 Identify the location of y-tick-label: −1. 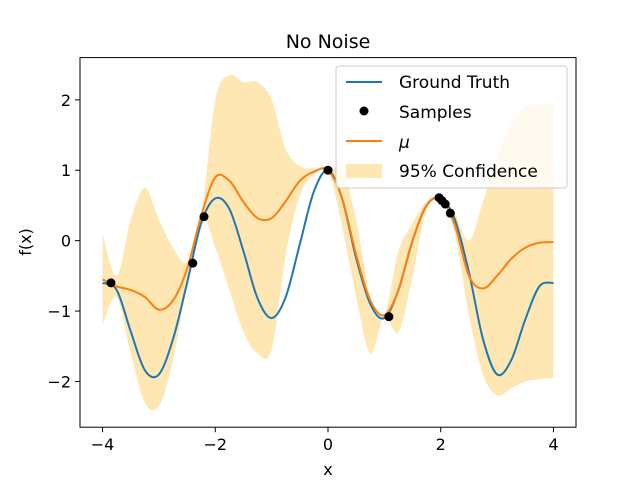
(59, 311).